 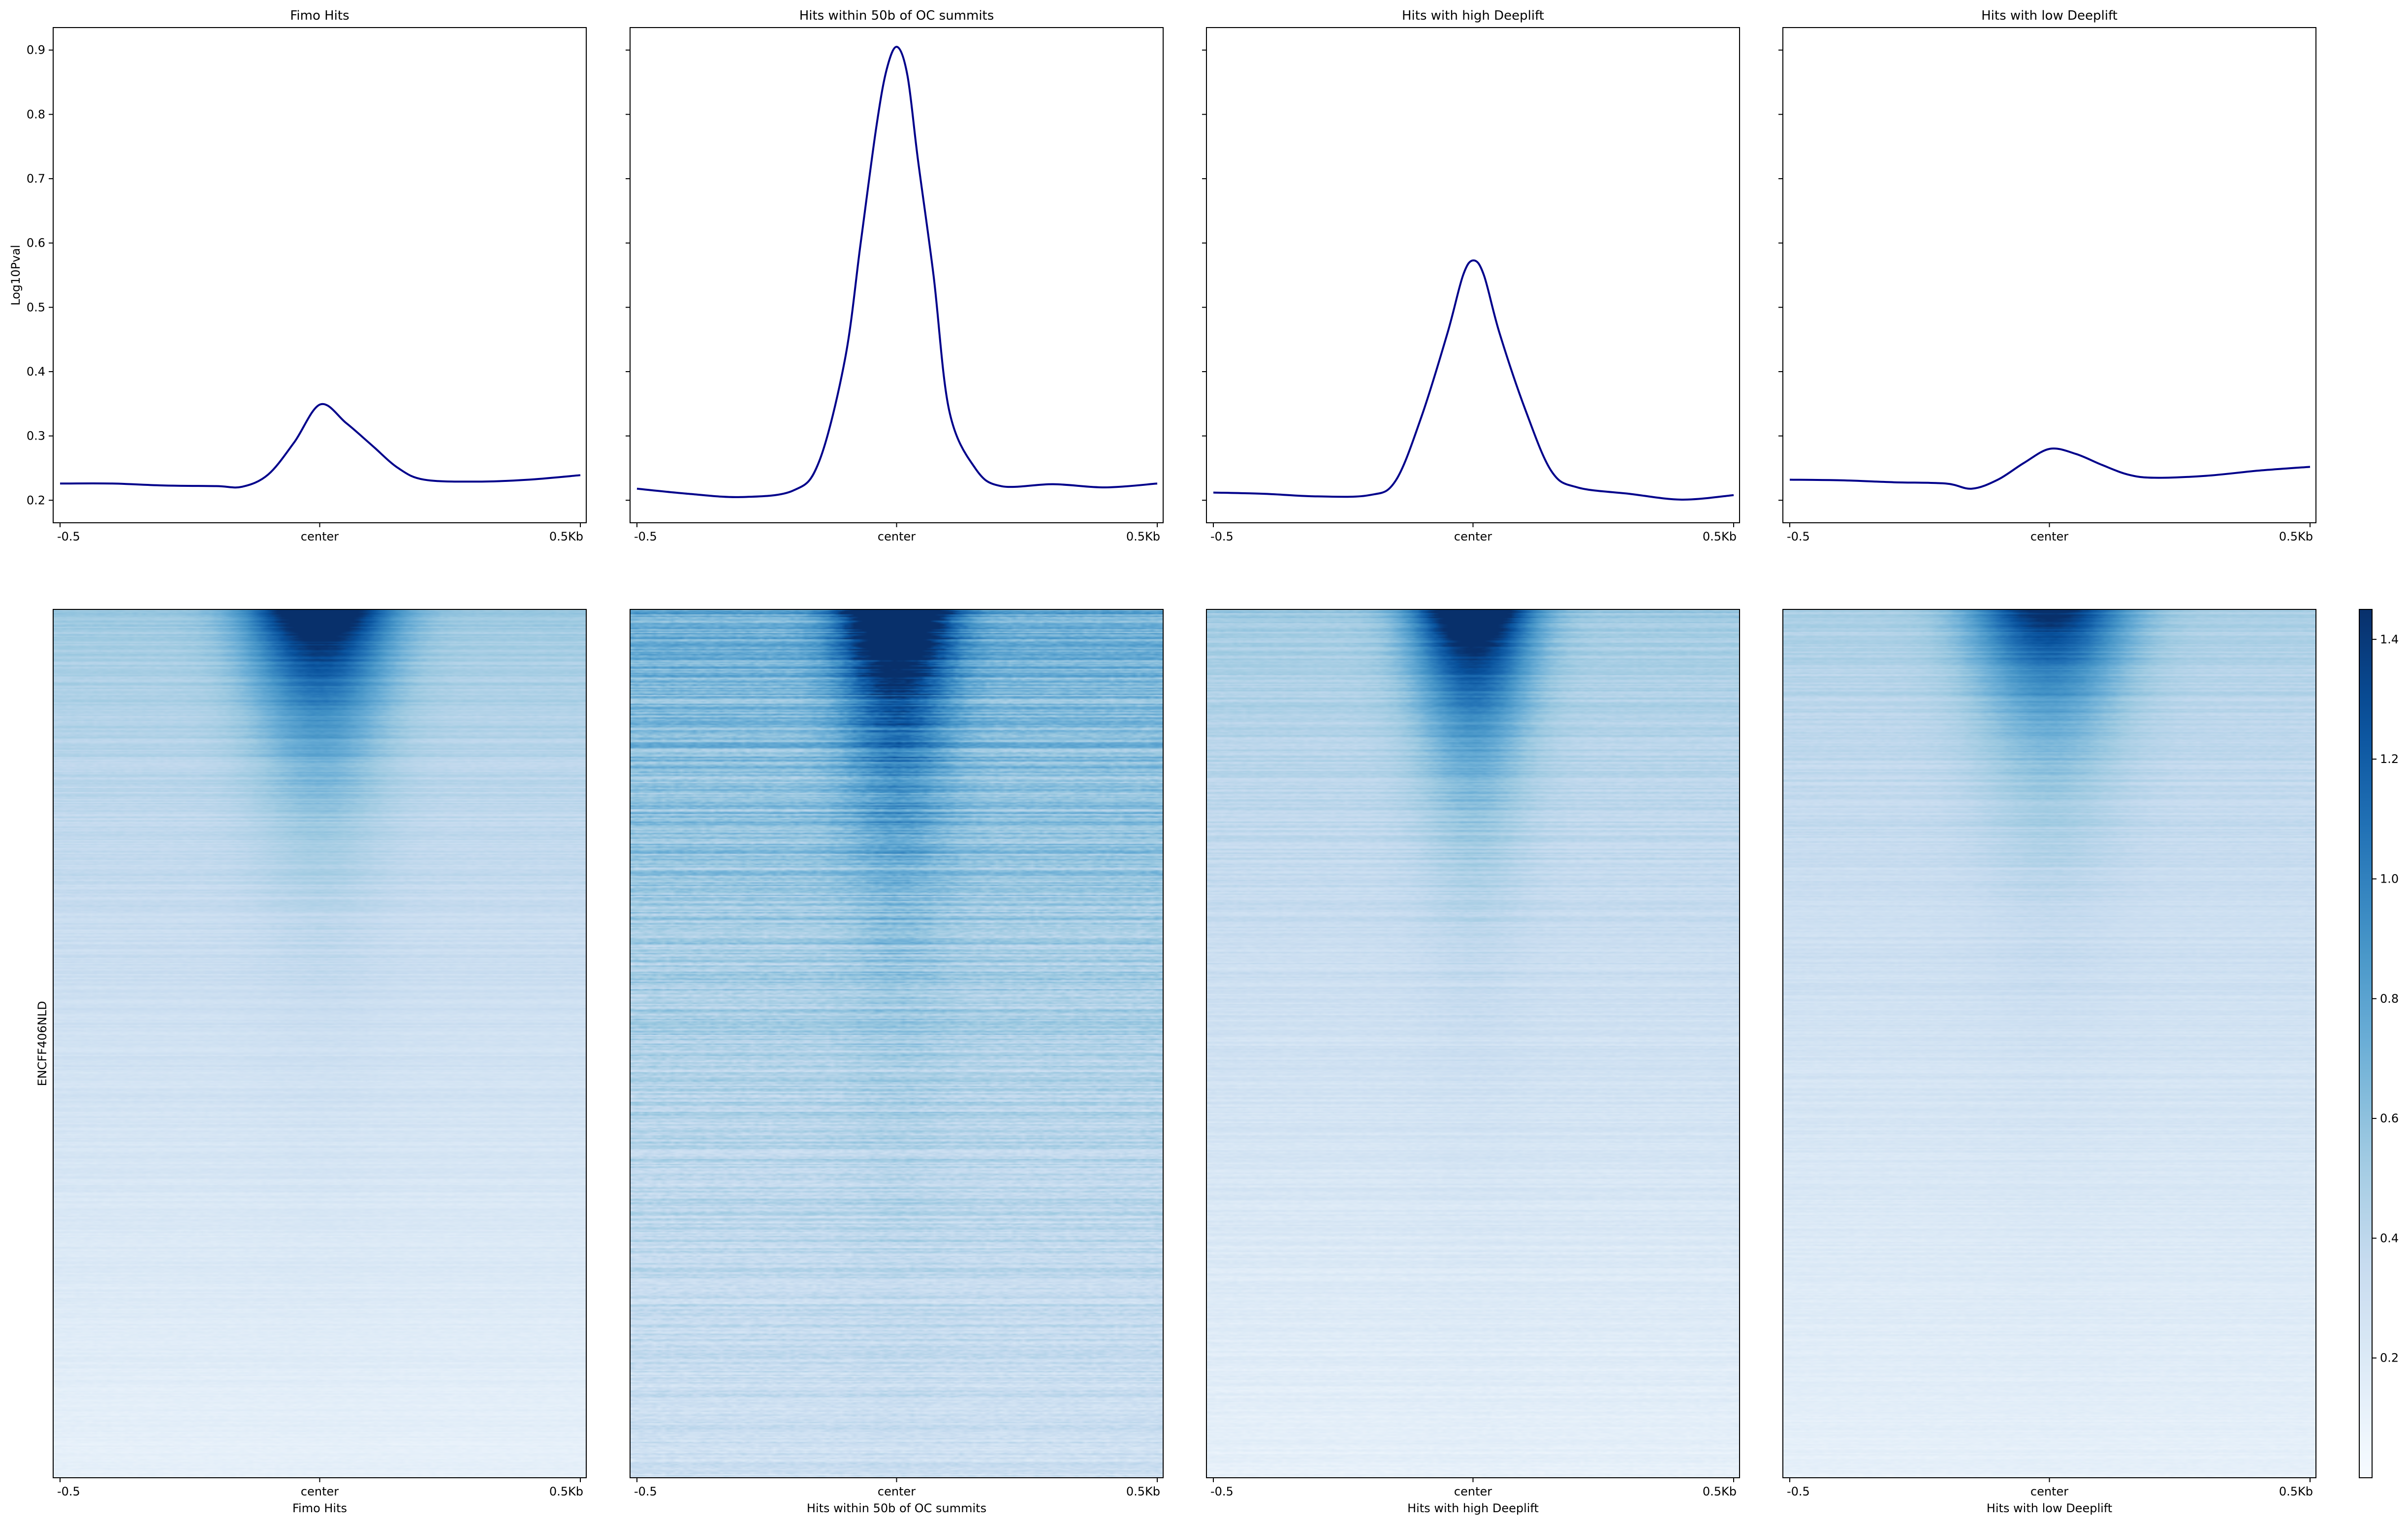 What do you see at coordinates (896, 15) in the screenshot?
I see `profile-title: Hits within 50b of OC summits` at bounding box center [896, 15].